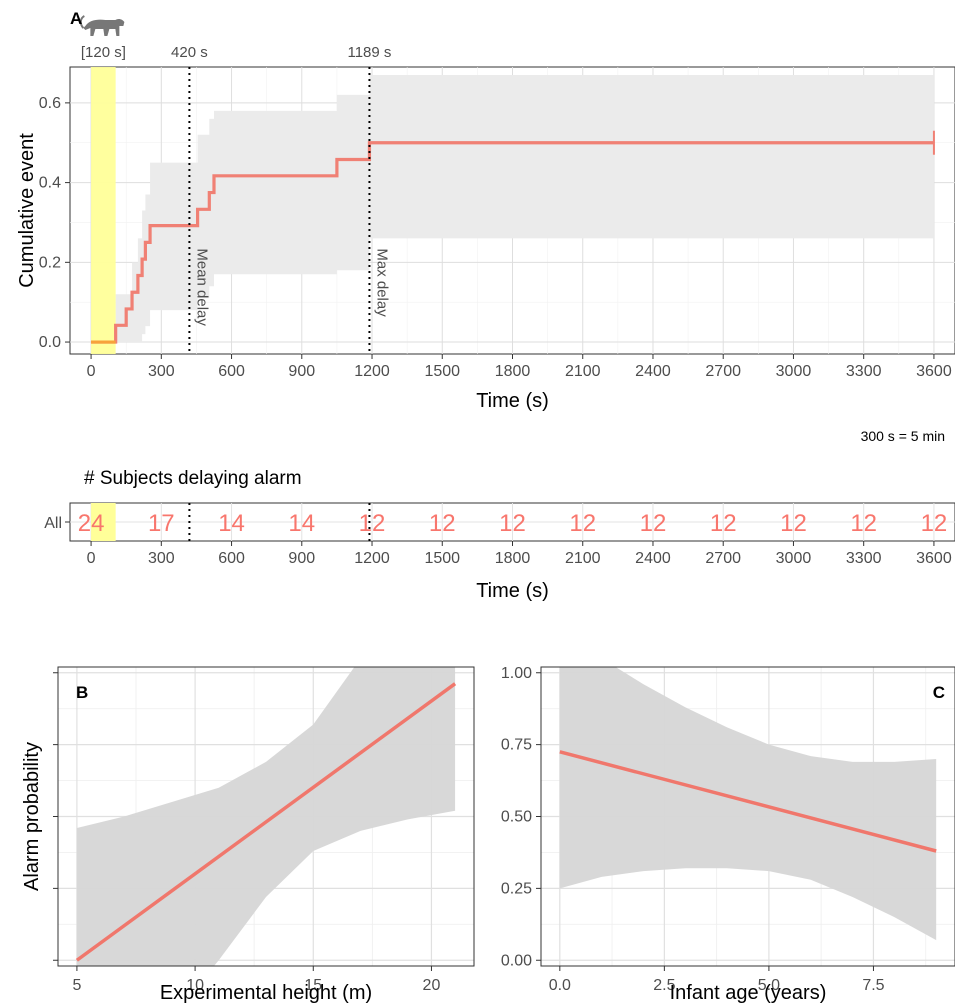  I want to click on panel-label: A, so click(76, 18).